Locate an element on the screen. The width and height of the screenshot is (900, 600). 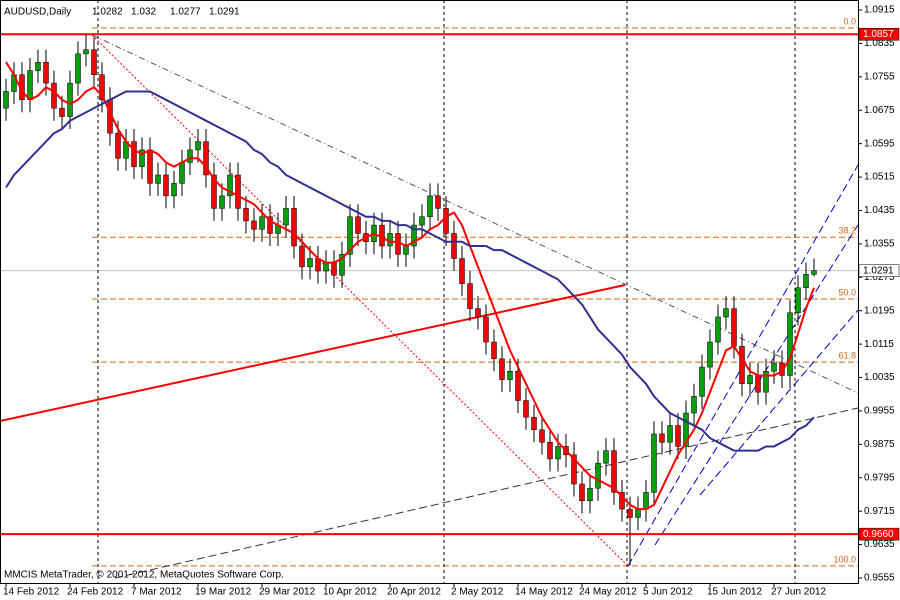
y-tick-label: 1.0035 is located at coordinates (879, 377).